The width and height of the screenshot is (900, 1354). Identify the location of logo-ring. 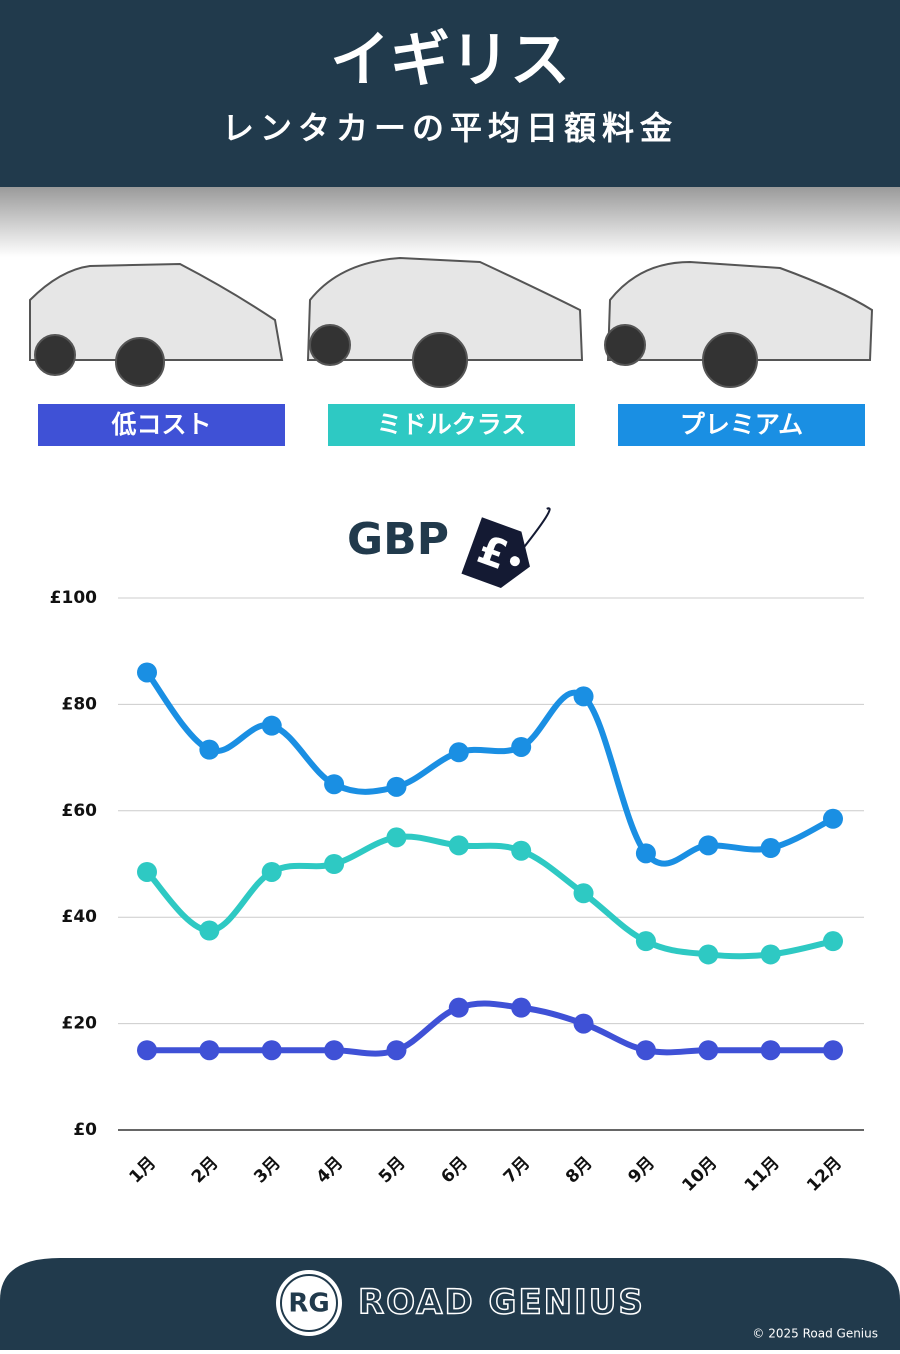
(309, 1303).